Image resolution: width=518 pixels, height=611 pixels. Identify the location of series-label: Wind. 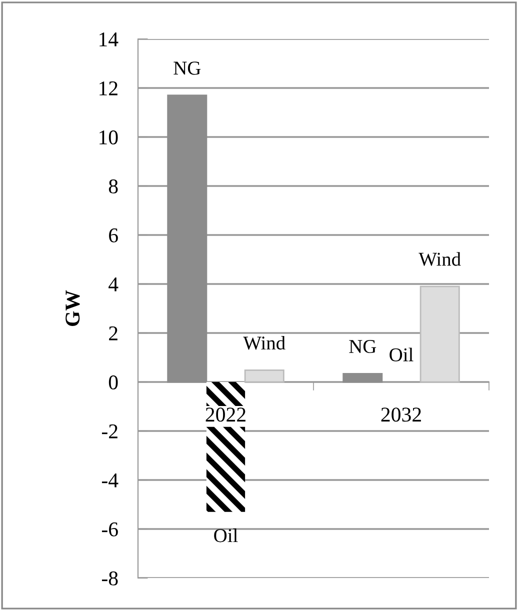
(264, 343).